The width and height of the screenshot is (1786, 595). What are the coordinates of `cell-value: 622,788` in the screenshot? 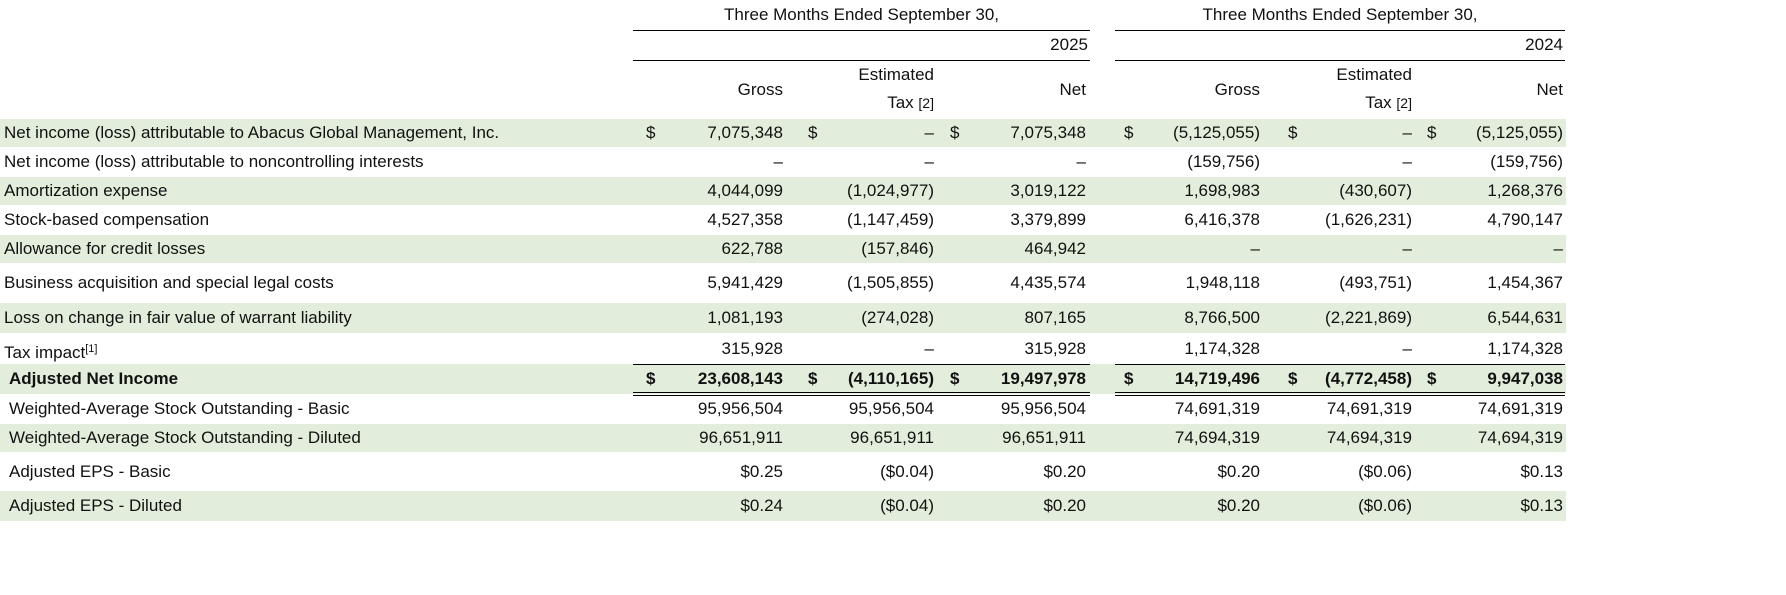 It's located at (752, 248).